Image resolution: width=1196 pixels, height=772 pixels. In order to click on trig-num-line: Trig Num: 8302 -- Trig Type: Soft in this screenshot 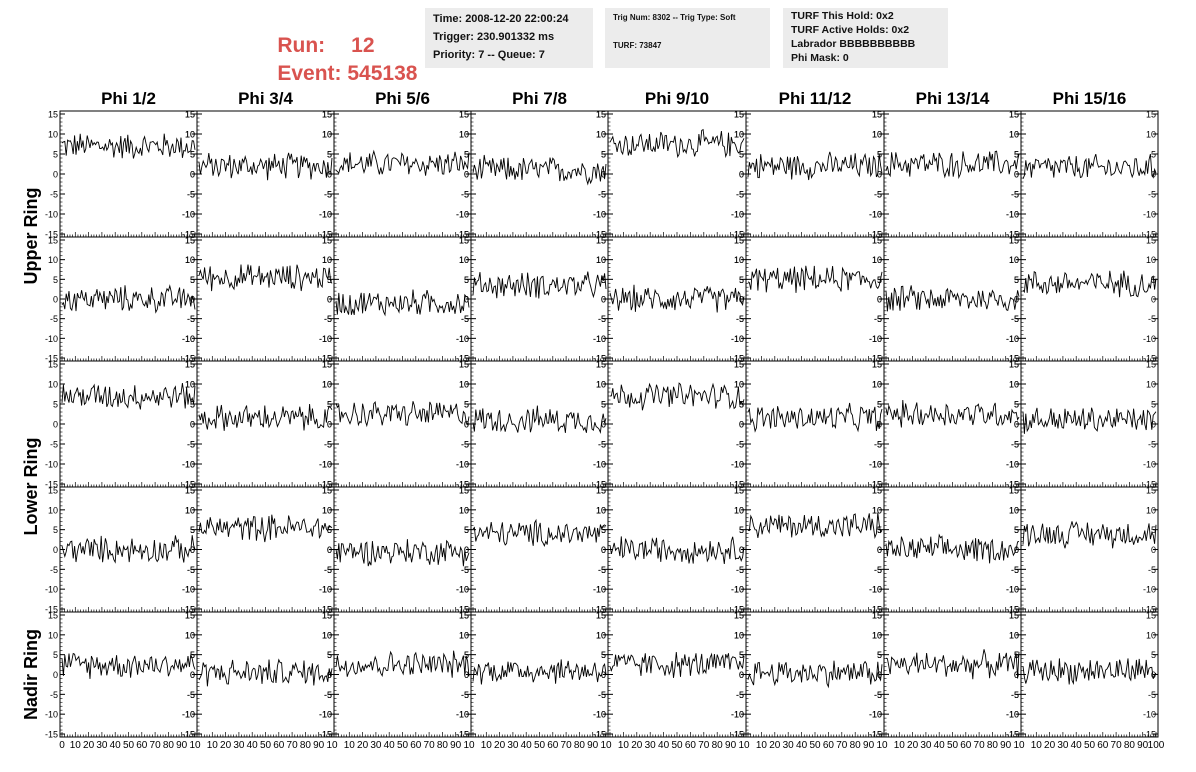, I will do `click(674, 17)`.